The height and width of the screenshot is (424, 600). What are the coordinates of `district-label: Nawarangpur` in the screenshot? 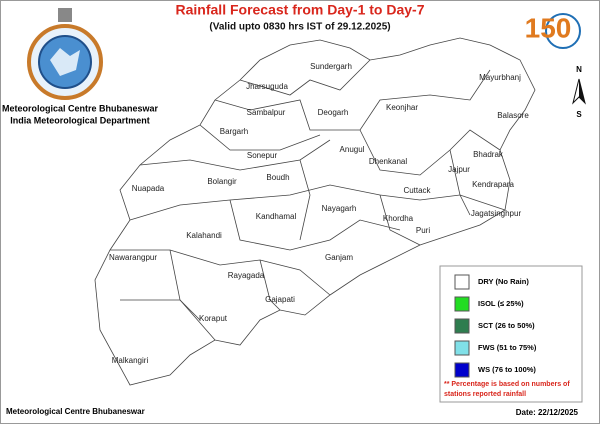 It's located at (133, 257).